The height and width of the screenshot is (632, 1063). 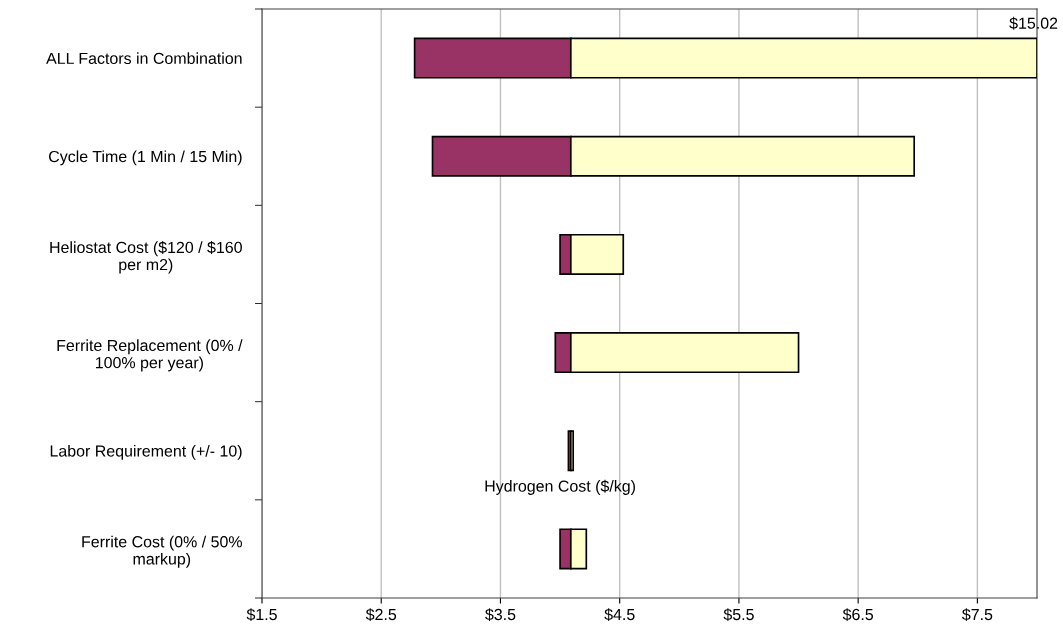 What do you see at coordinates (560, 487) in the screenshot?
I see `x-axis-title: Hydrogen Cost ($/kg)` at bounding box center [560, 487].